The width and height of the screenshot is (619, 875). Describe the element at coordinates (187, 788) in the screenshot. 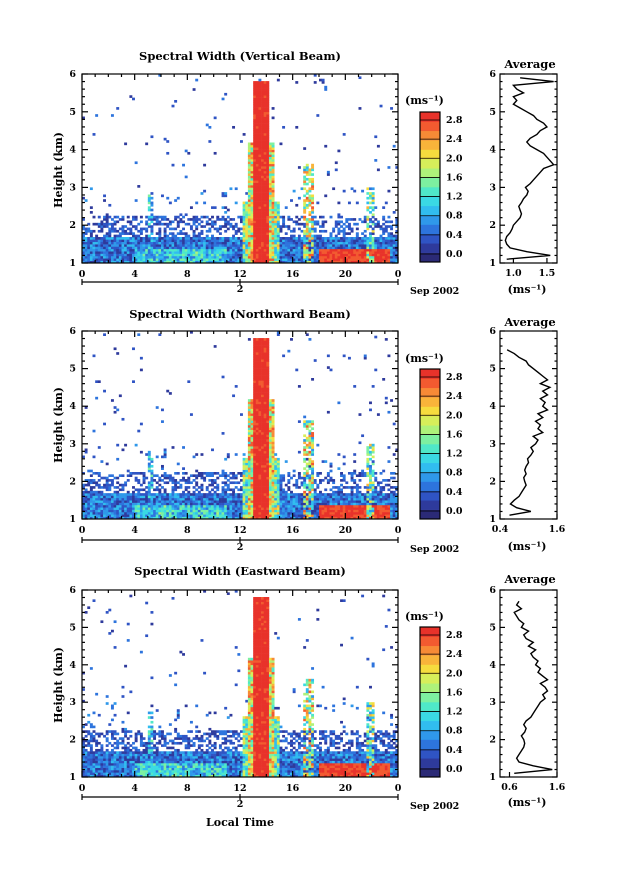

I see `panel-3-xtick: 8` at that location.